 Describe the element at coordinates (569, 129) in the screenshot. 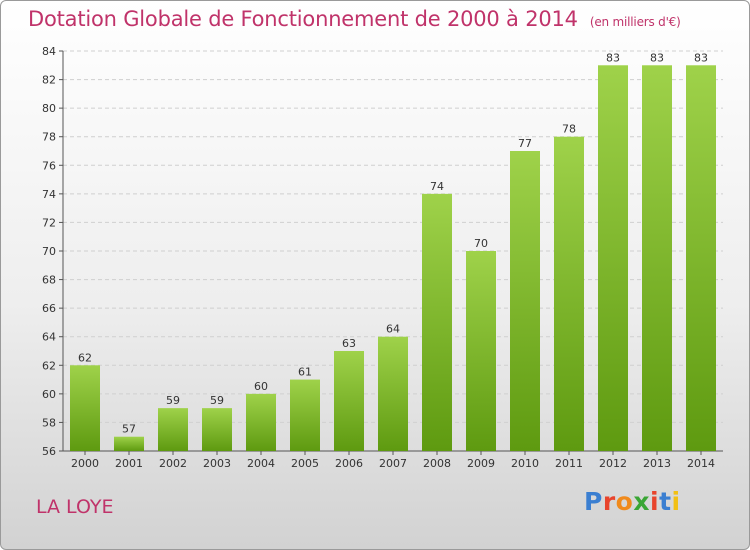

I see `value-label: 78` at that location.